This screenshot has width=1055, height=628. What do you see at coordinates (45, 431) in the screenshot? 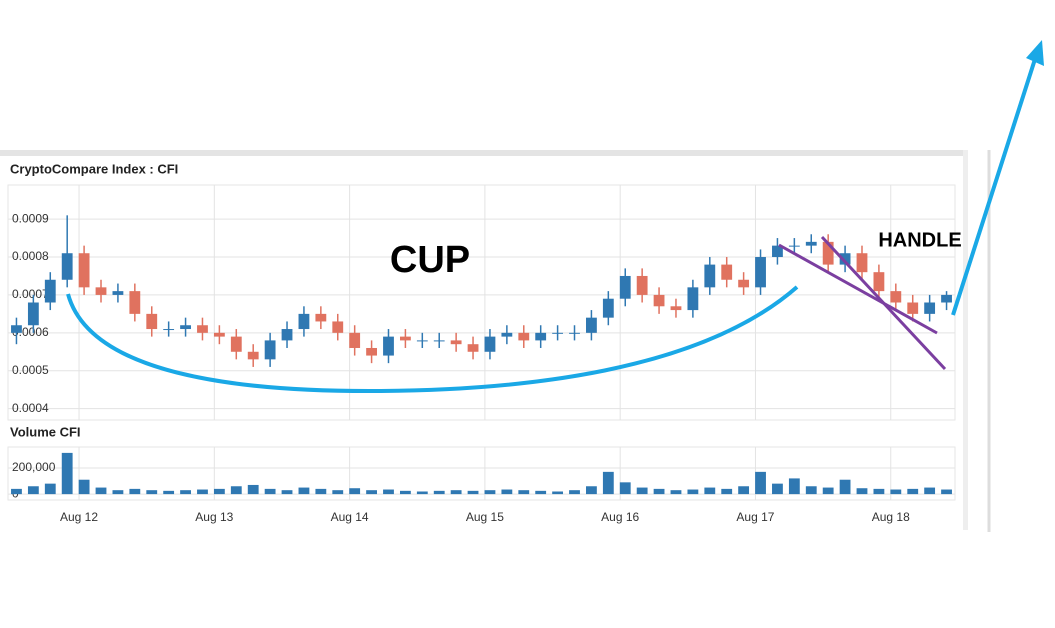
I see `volume-title: Volume CFI` at bounding box center [45, 431].